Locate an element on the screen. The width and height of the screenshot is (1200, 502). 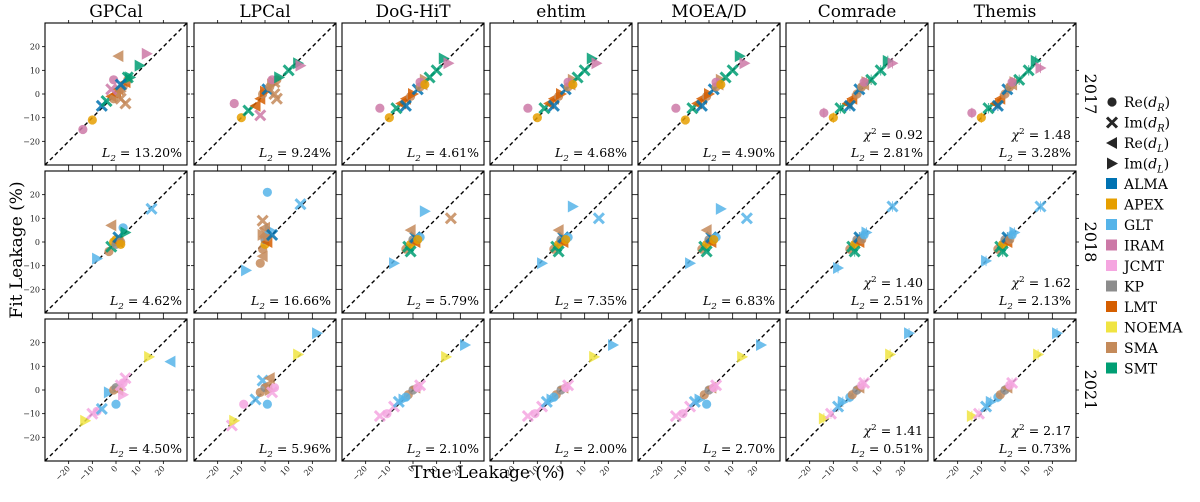
panel: L2 = 3.28% χ2 = 1.48 is located at coordinates (1005, 94).